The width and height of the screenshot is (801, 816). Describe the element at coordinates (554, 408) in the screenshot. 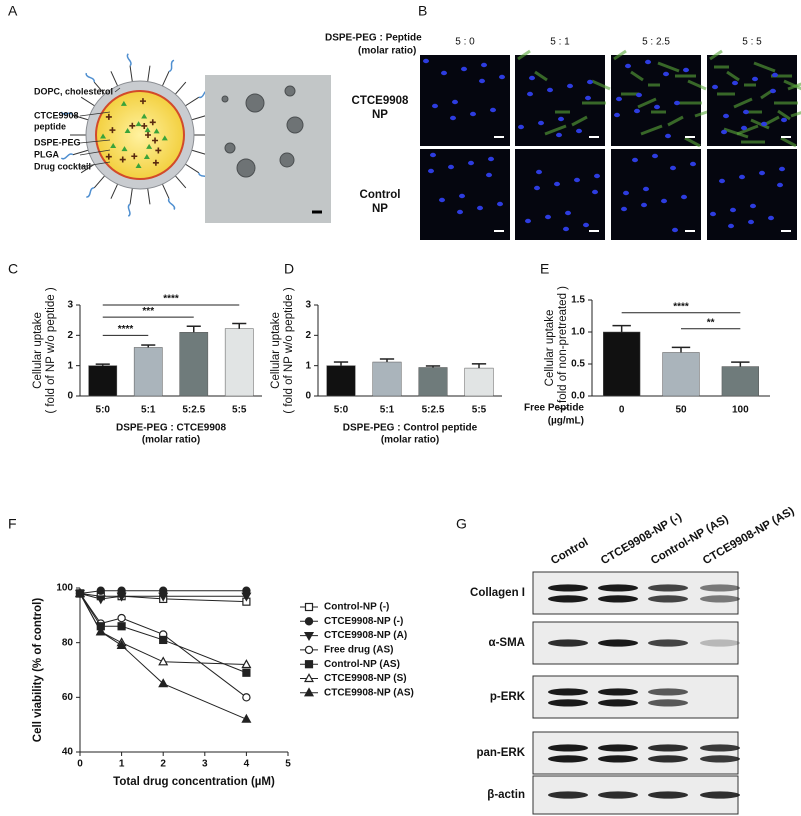

I see `category-title: Free Peptide` at that location.